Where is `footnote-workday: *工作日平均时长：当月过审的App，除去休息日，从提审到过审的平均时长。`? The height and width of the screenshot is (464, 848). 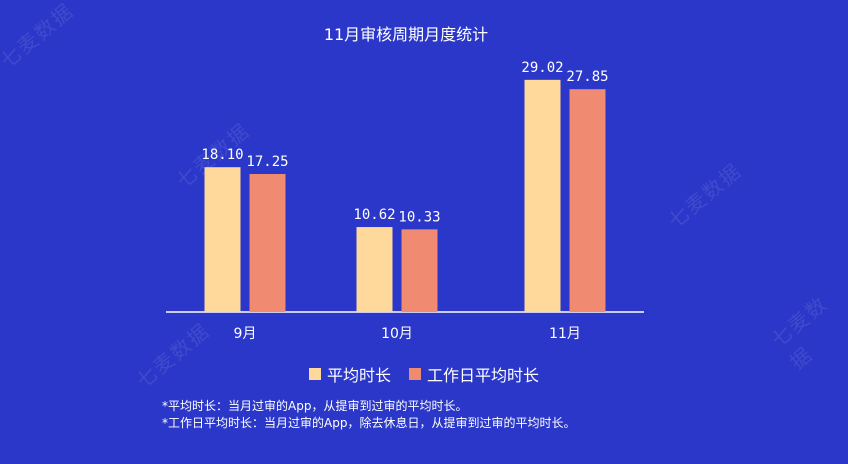 footnote-workday: *工作日平均时长：当月过审的App，除去休息日，从提审到过审的平均时长。 is located at coordinates (369, 423).